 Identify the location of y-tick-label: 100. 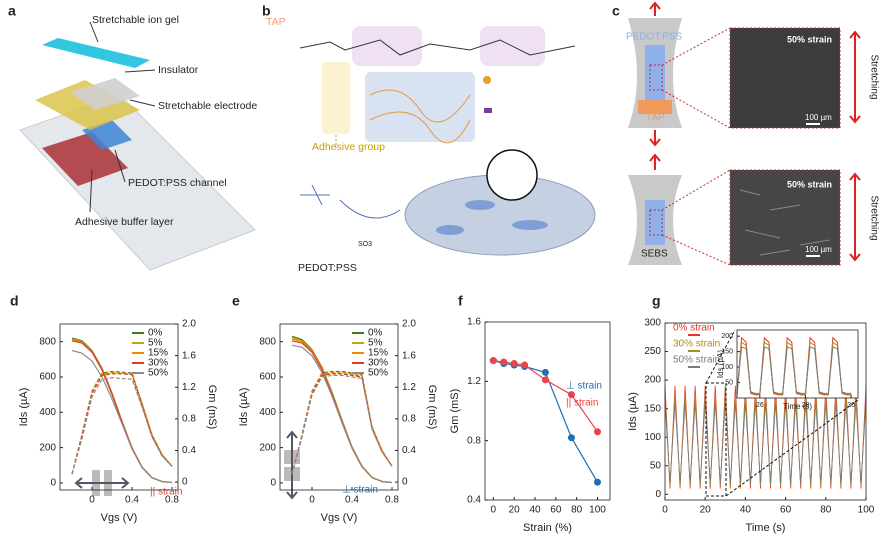
(727, 367).